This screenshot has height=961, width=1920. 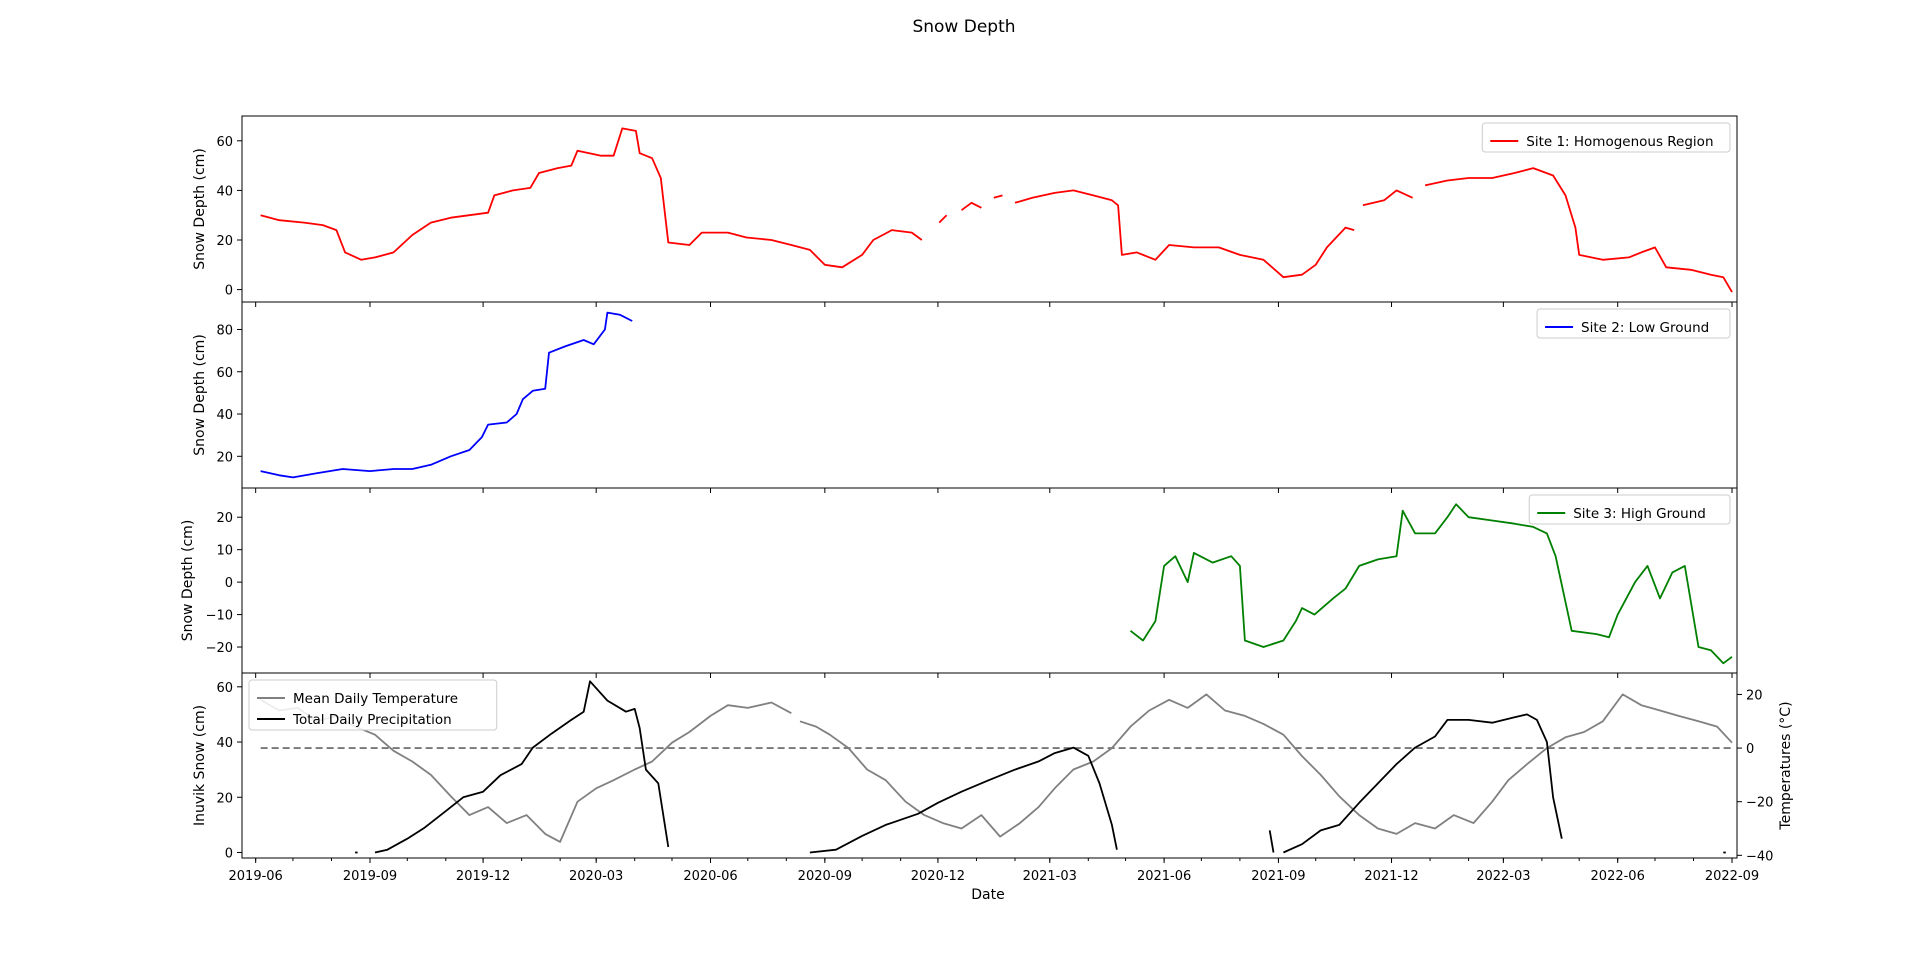 What do you see at coordinates (1050, 876) in the screenshot?
I see `x-tick-label: 2021-03` at bounding box center [1050, 876].